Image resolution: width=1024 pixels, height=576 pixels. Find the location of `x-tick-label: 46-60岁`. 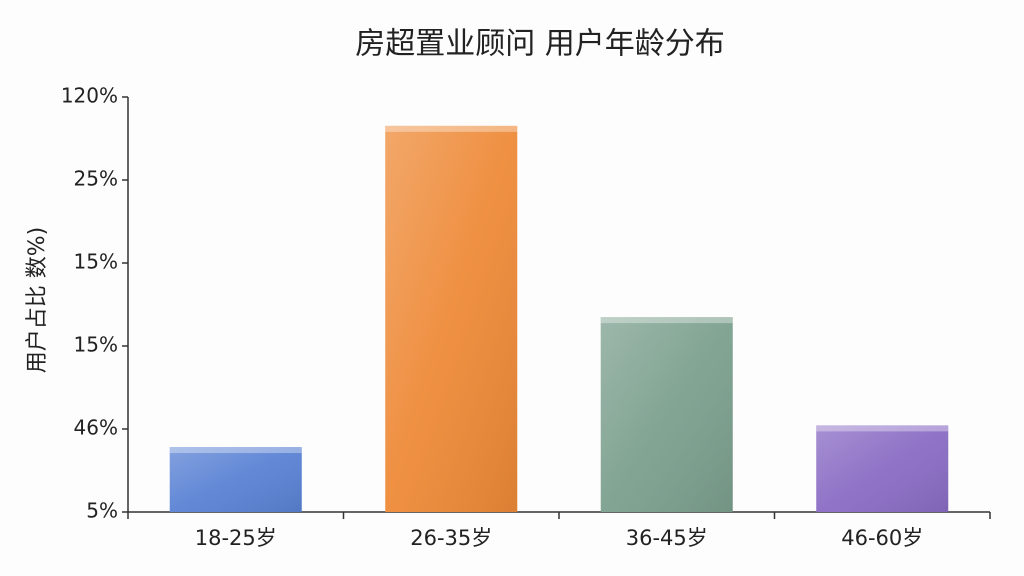

x-tick-label: 46-60岁 is located at coordinates (882, 538).